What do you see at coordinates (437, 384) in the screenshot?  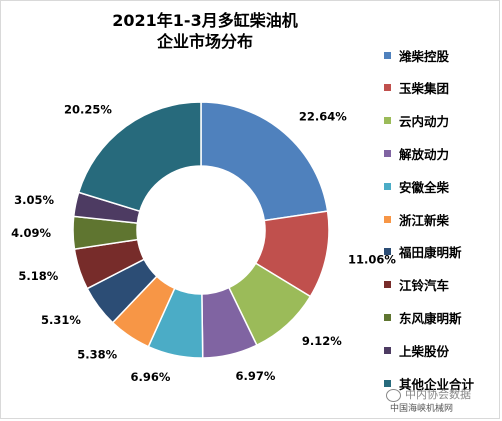 I see `legend-label: 其他企业合计` at bounding box center [437, 384].